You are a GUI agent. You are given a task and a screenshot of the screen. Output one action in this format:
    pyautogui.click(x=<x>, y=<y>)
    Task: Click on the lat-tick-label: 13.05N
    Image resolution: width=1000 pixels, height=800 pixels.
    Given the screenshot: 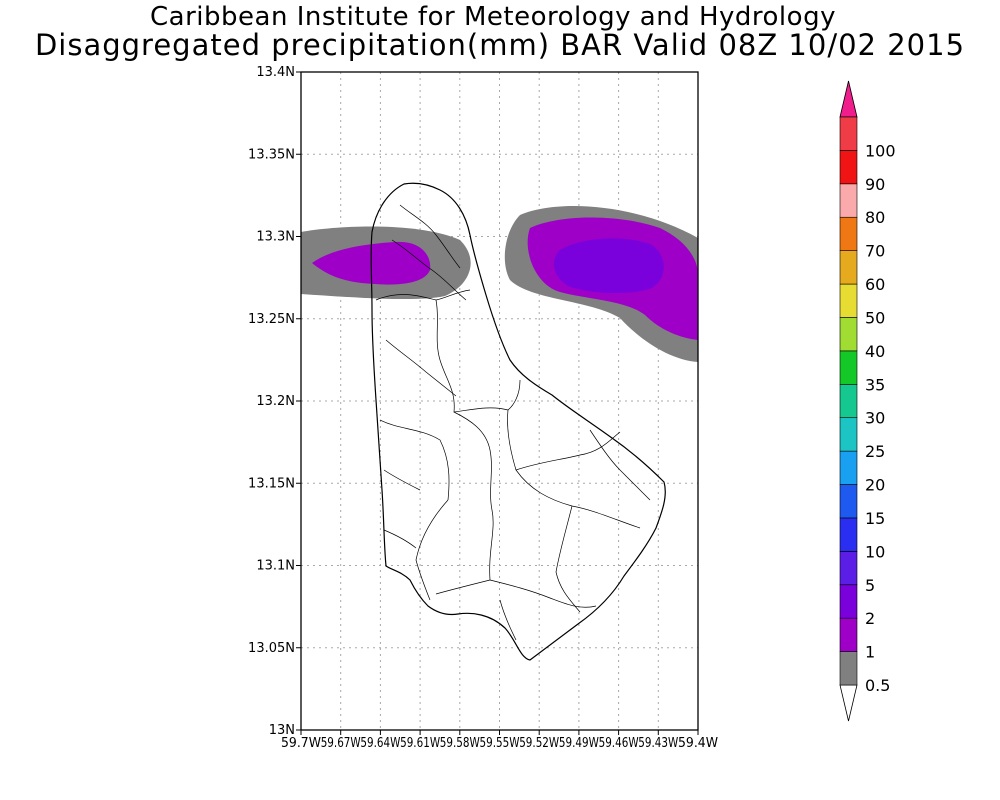 What is the action you would take?
    pyautogui.click(x=271, y=648)
    